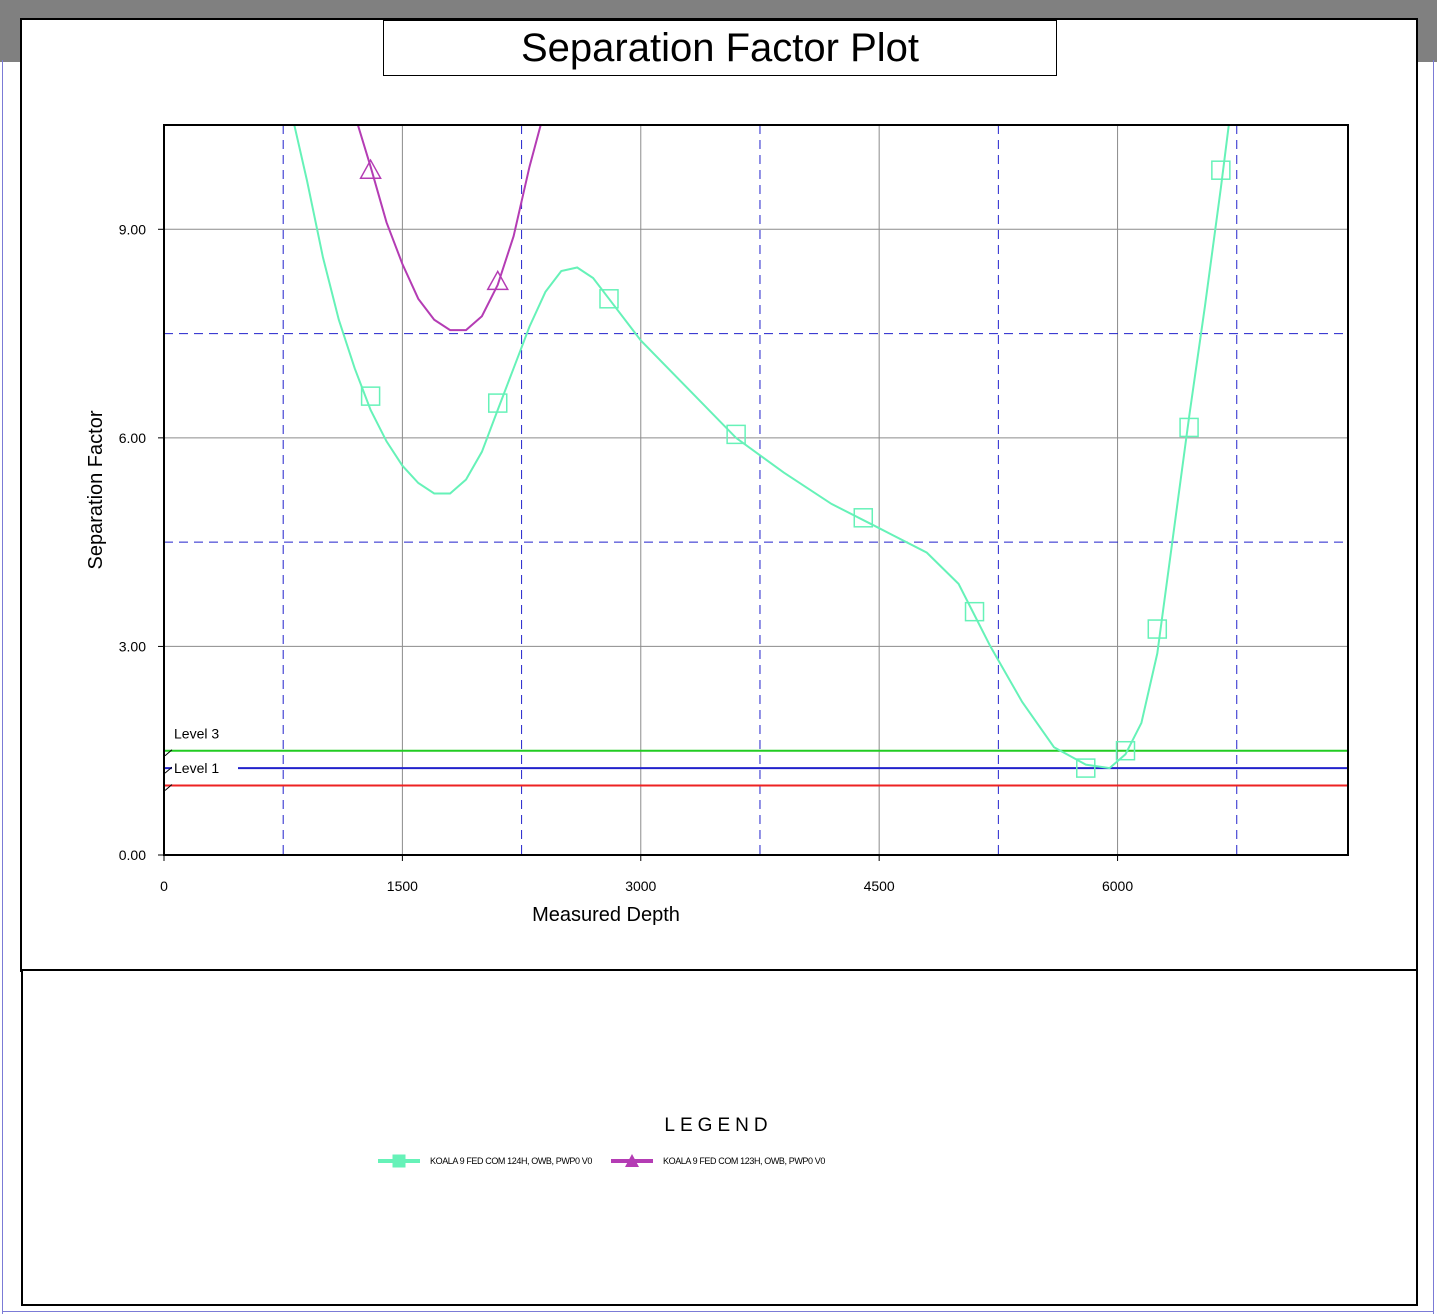 This screenshot has width=1437, height=1314. I want to click on y-tick-label: 3.00, so click(132, 646).